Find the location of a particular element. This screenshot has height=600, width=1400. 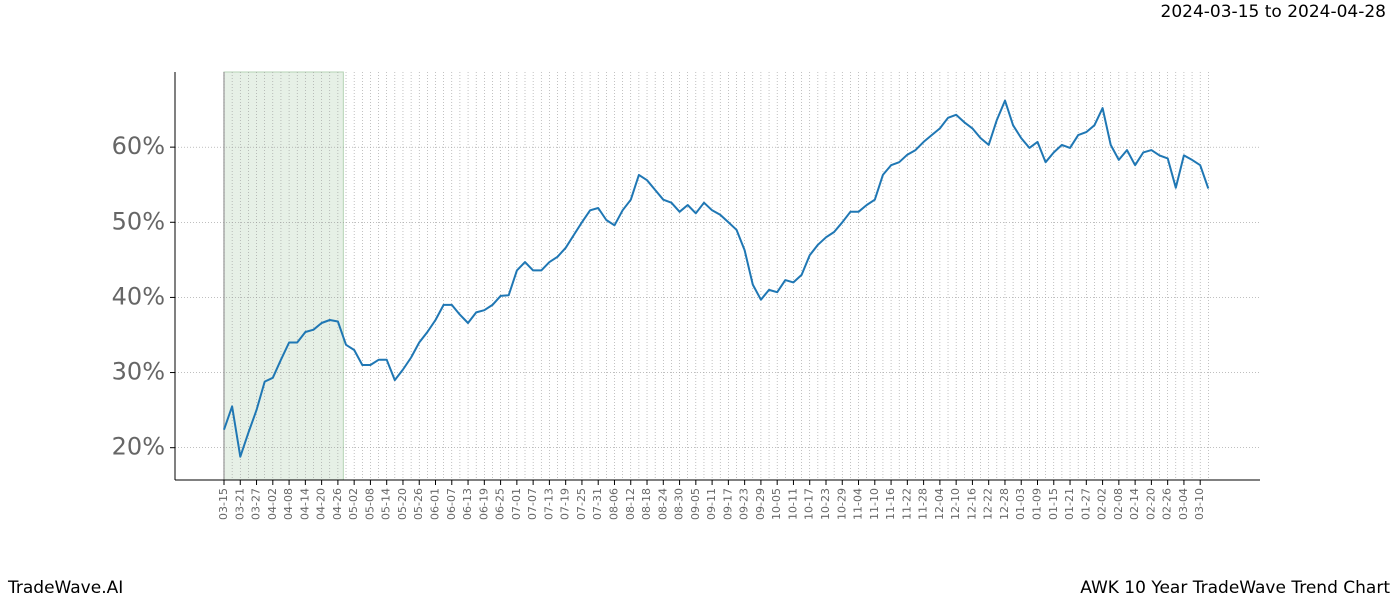

y-tick-label: 40% is located at coordinates (138, 296).